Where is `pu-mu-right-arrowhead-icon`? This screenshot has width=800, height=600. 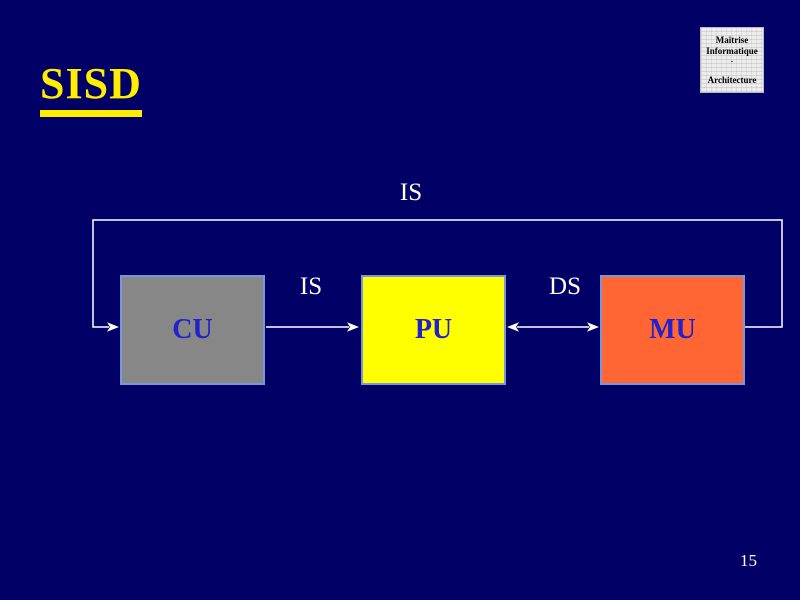 pu-mu-right-arrowhead-icon is located at coordinates (593, 327).